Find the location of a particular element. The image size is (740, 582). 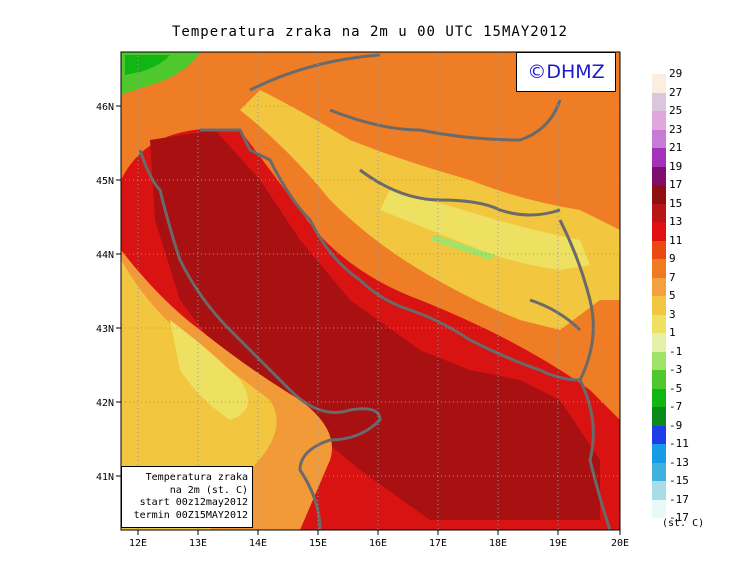

legend-row: 19 is located at coordinates (682, 172).